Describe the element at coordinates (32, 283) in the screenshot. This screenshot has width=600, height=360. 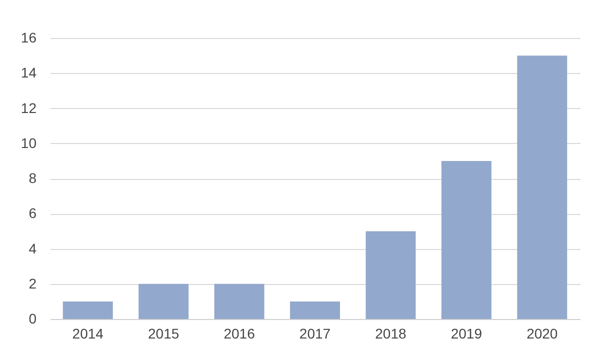
I see `y-tick-label: 2` at that location.